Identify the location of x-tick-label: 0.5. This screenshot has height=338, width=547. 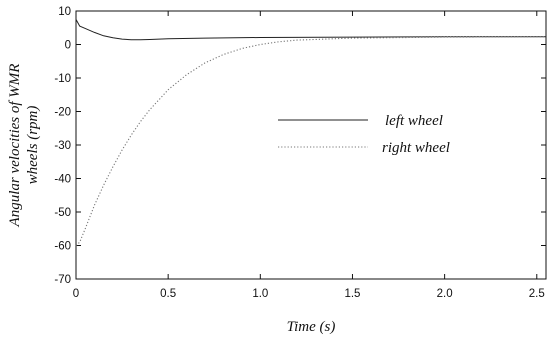
(168, 294).